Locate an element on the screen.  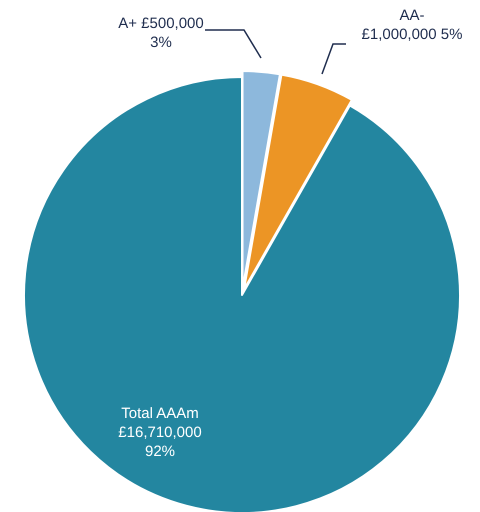
data-label: £16,710,000 92% is located at coordinates (160, 442).